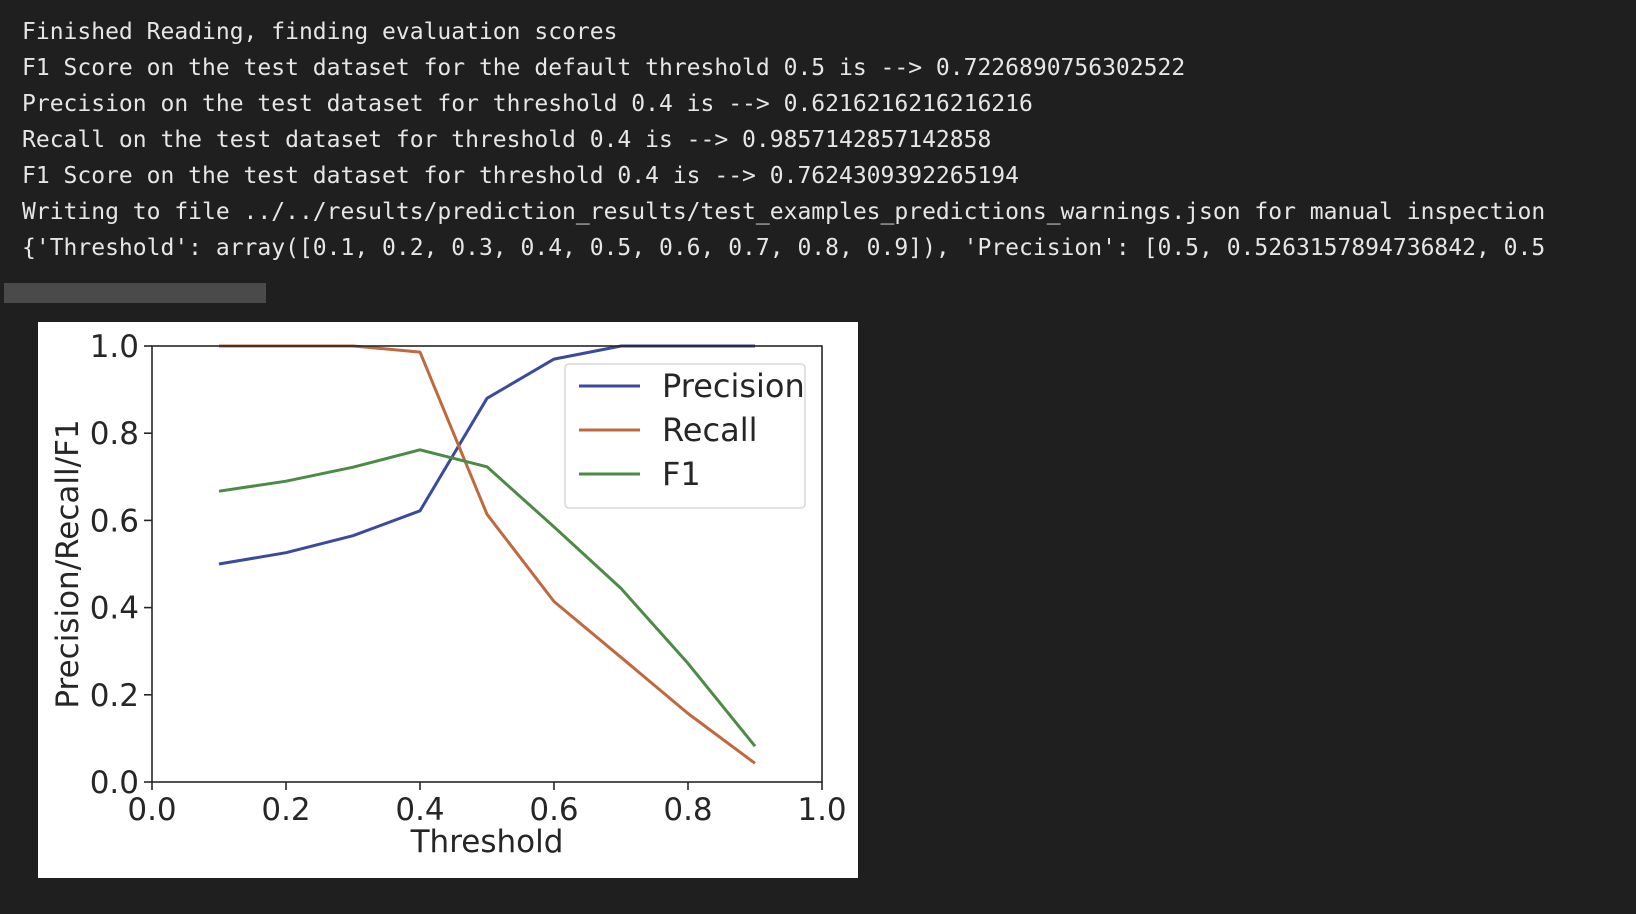 Image resolution: width=1636 pixels, height=914 pixels. I want to click on y-tick-label: 0.2, so click(114, 696).